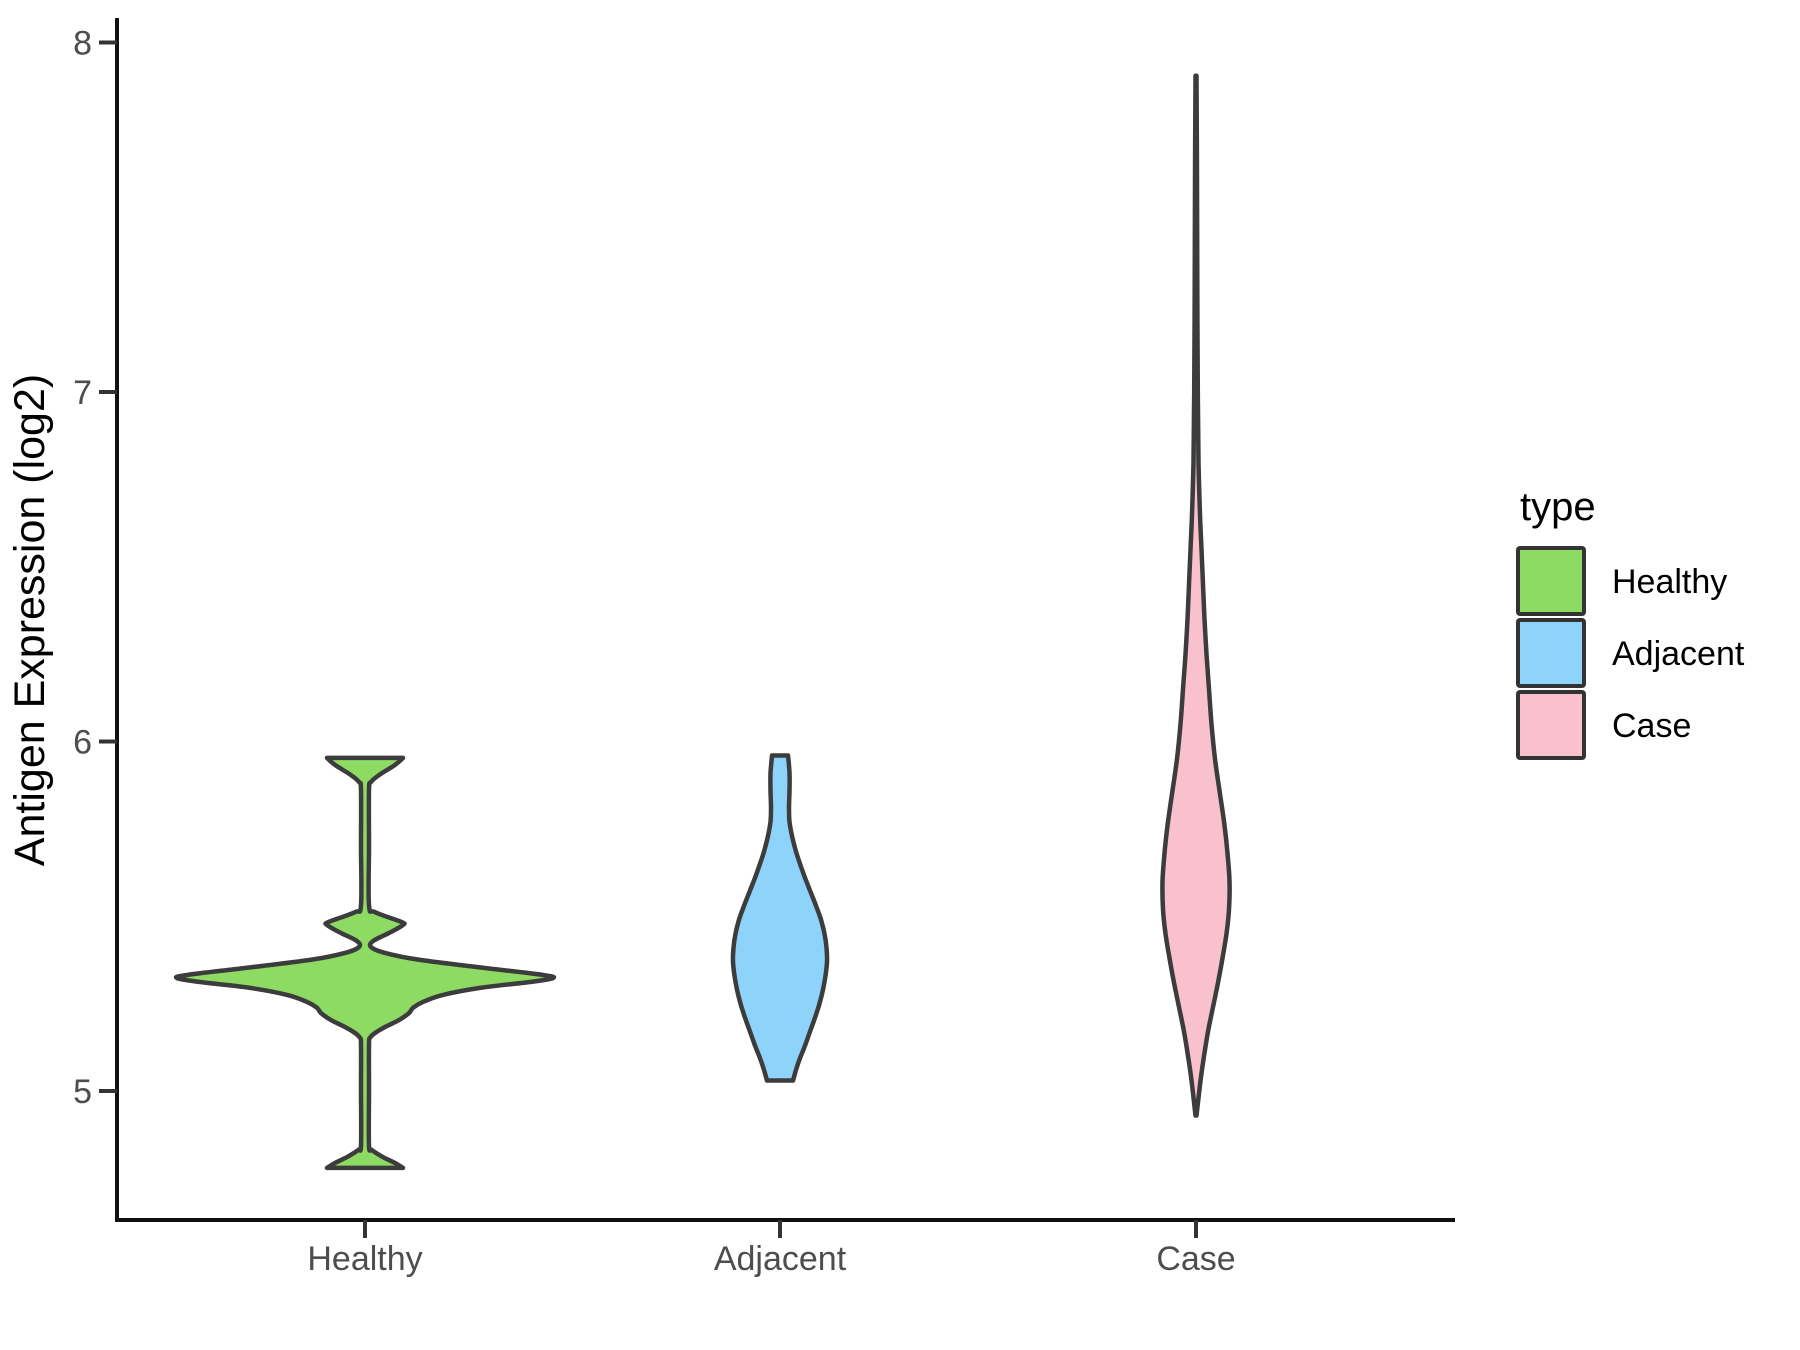 The image size is (1800, 1350). Describe the element at coordinates (1651, 726) in the screenshot. I see `legend-label-case: Case` at that location.